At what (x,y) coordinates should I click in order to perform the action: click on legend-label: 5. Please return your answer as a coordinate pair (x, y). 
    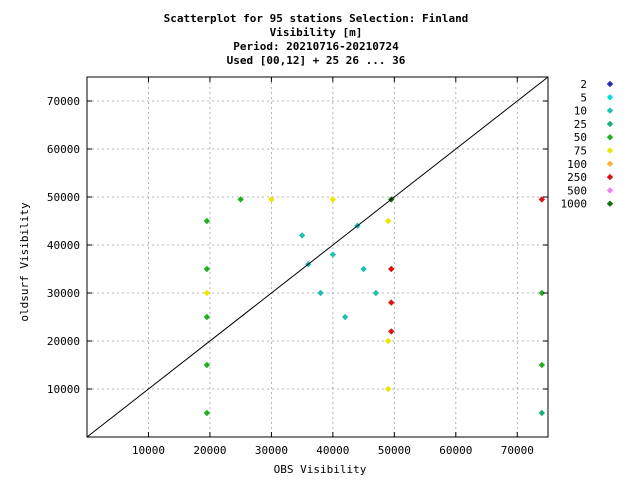
    Looking at the image, I should click on (583, 97).